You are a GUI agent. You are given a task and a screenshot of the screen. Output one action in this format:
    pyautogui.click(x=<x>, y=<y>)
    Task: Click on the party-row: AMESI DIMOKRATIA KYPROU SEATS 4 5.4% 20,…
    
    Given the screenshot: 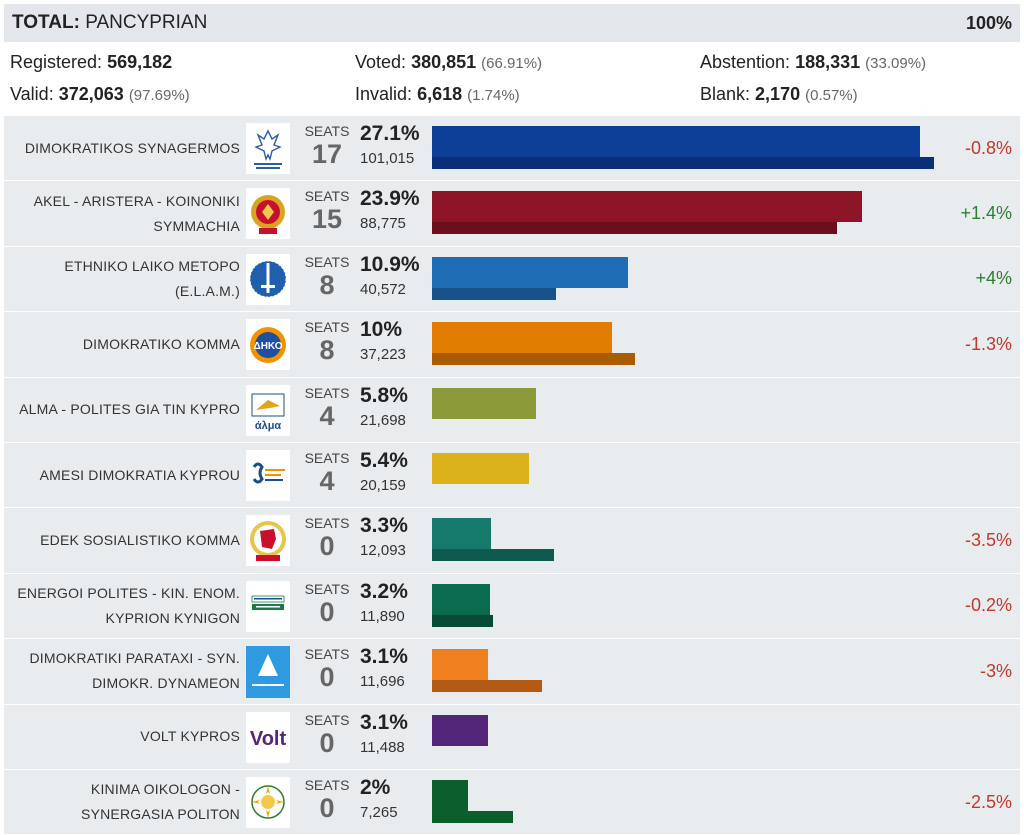 What is the action you would take?
    pyautogui.click(x=512, y=475)
    